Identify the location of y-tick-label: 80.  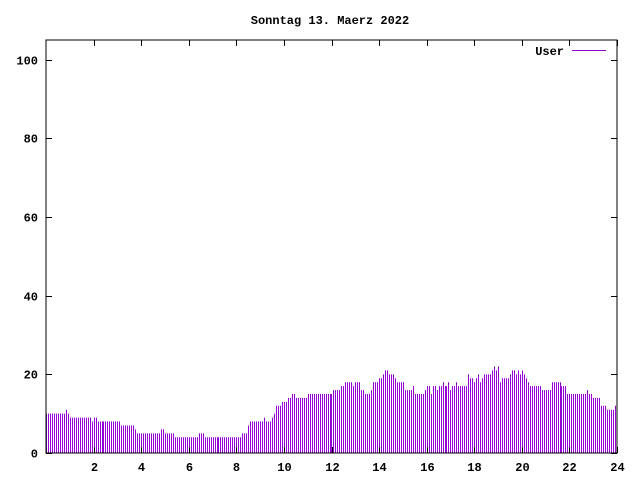
(31, 140).